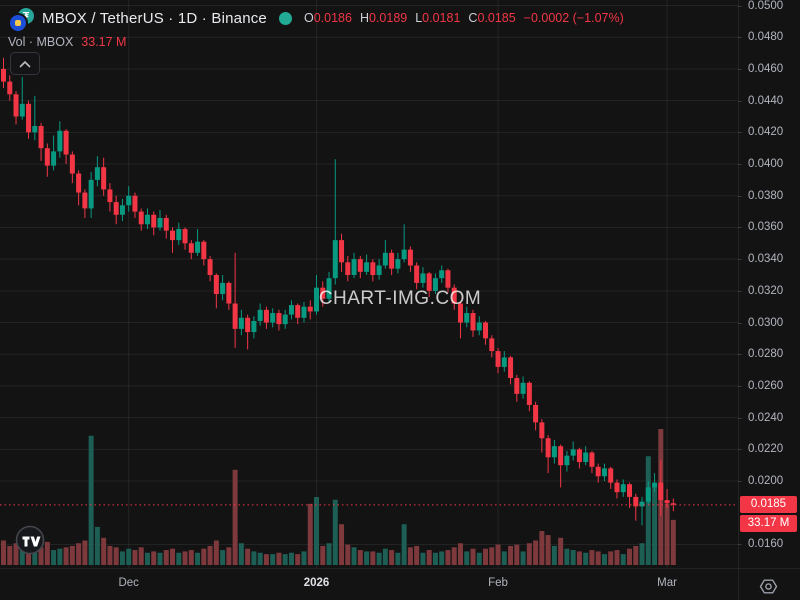  What do you see at coordinates (308, 18) in the screenshot?
I see `open-label: O` at bounding box center [308, 18].